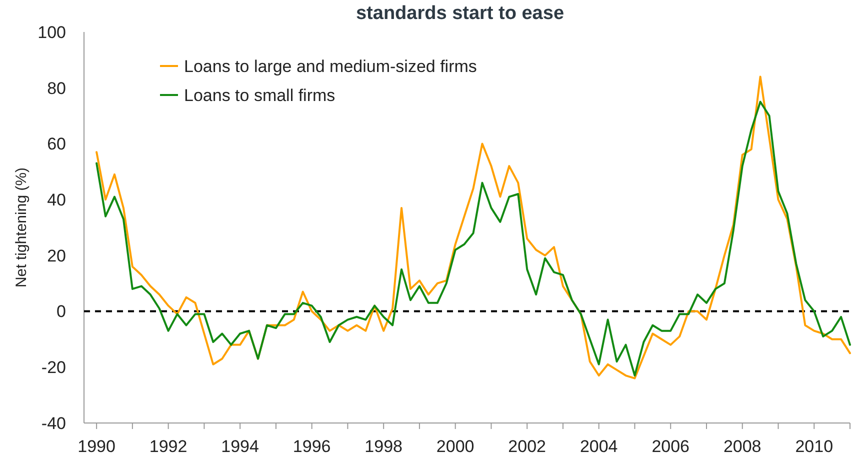 This screenshot has width=854, height=461. What do you see at coordinates (455, 446) in the screenshot?
I see `x-tick-label: 2000` at bounding box center [455, 446].